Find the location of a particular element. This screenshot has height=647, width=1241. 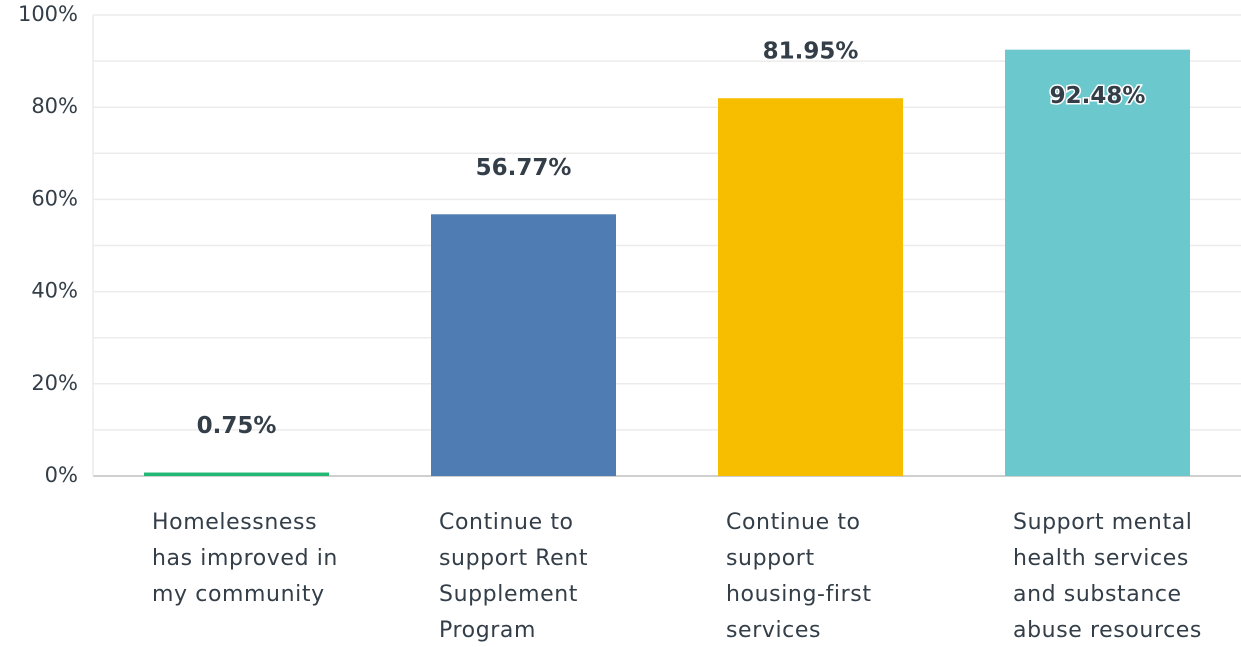

value-label: 56.77% is located at coordinates (524, 168).